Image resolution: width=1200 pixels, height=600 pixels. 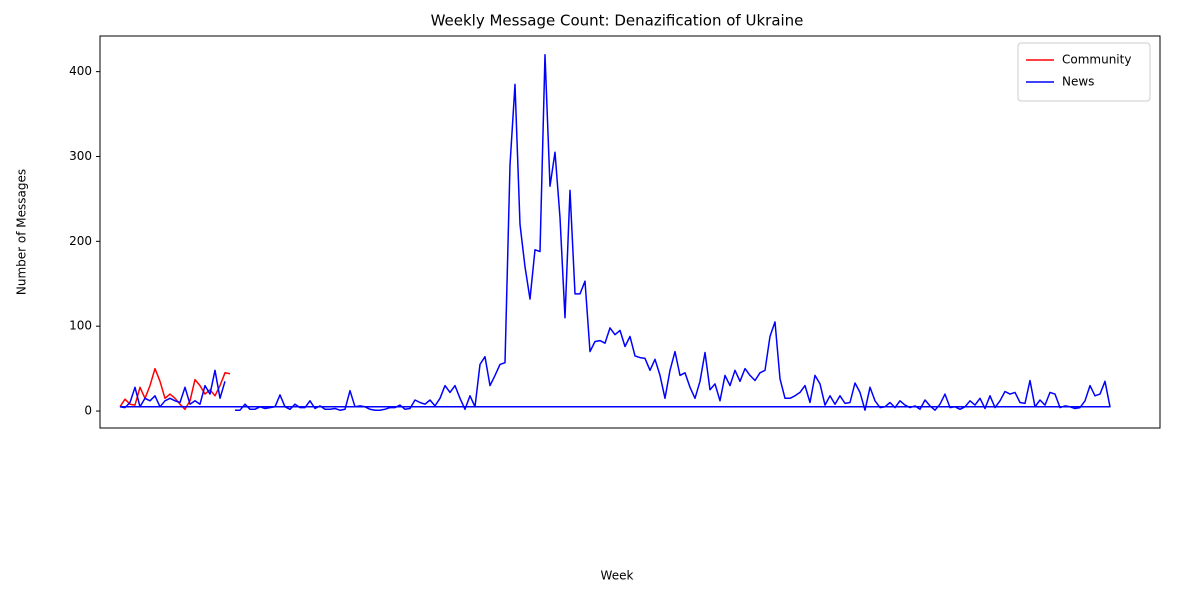 What do you see at coordinates (80, 241) in the screenshot?
I see `y-tick-label: 200` at bounding box center [80, 241].